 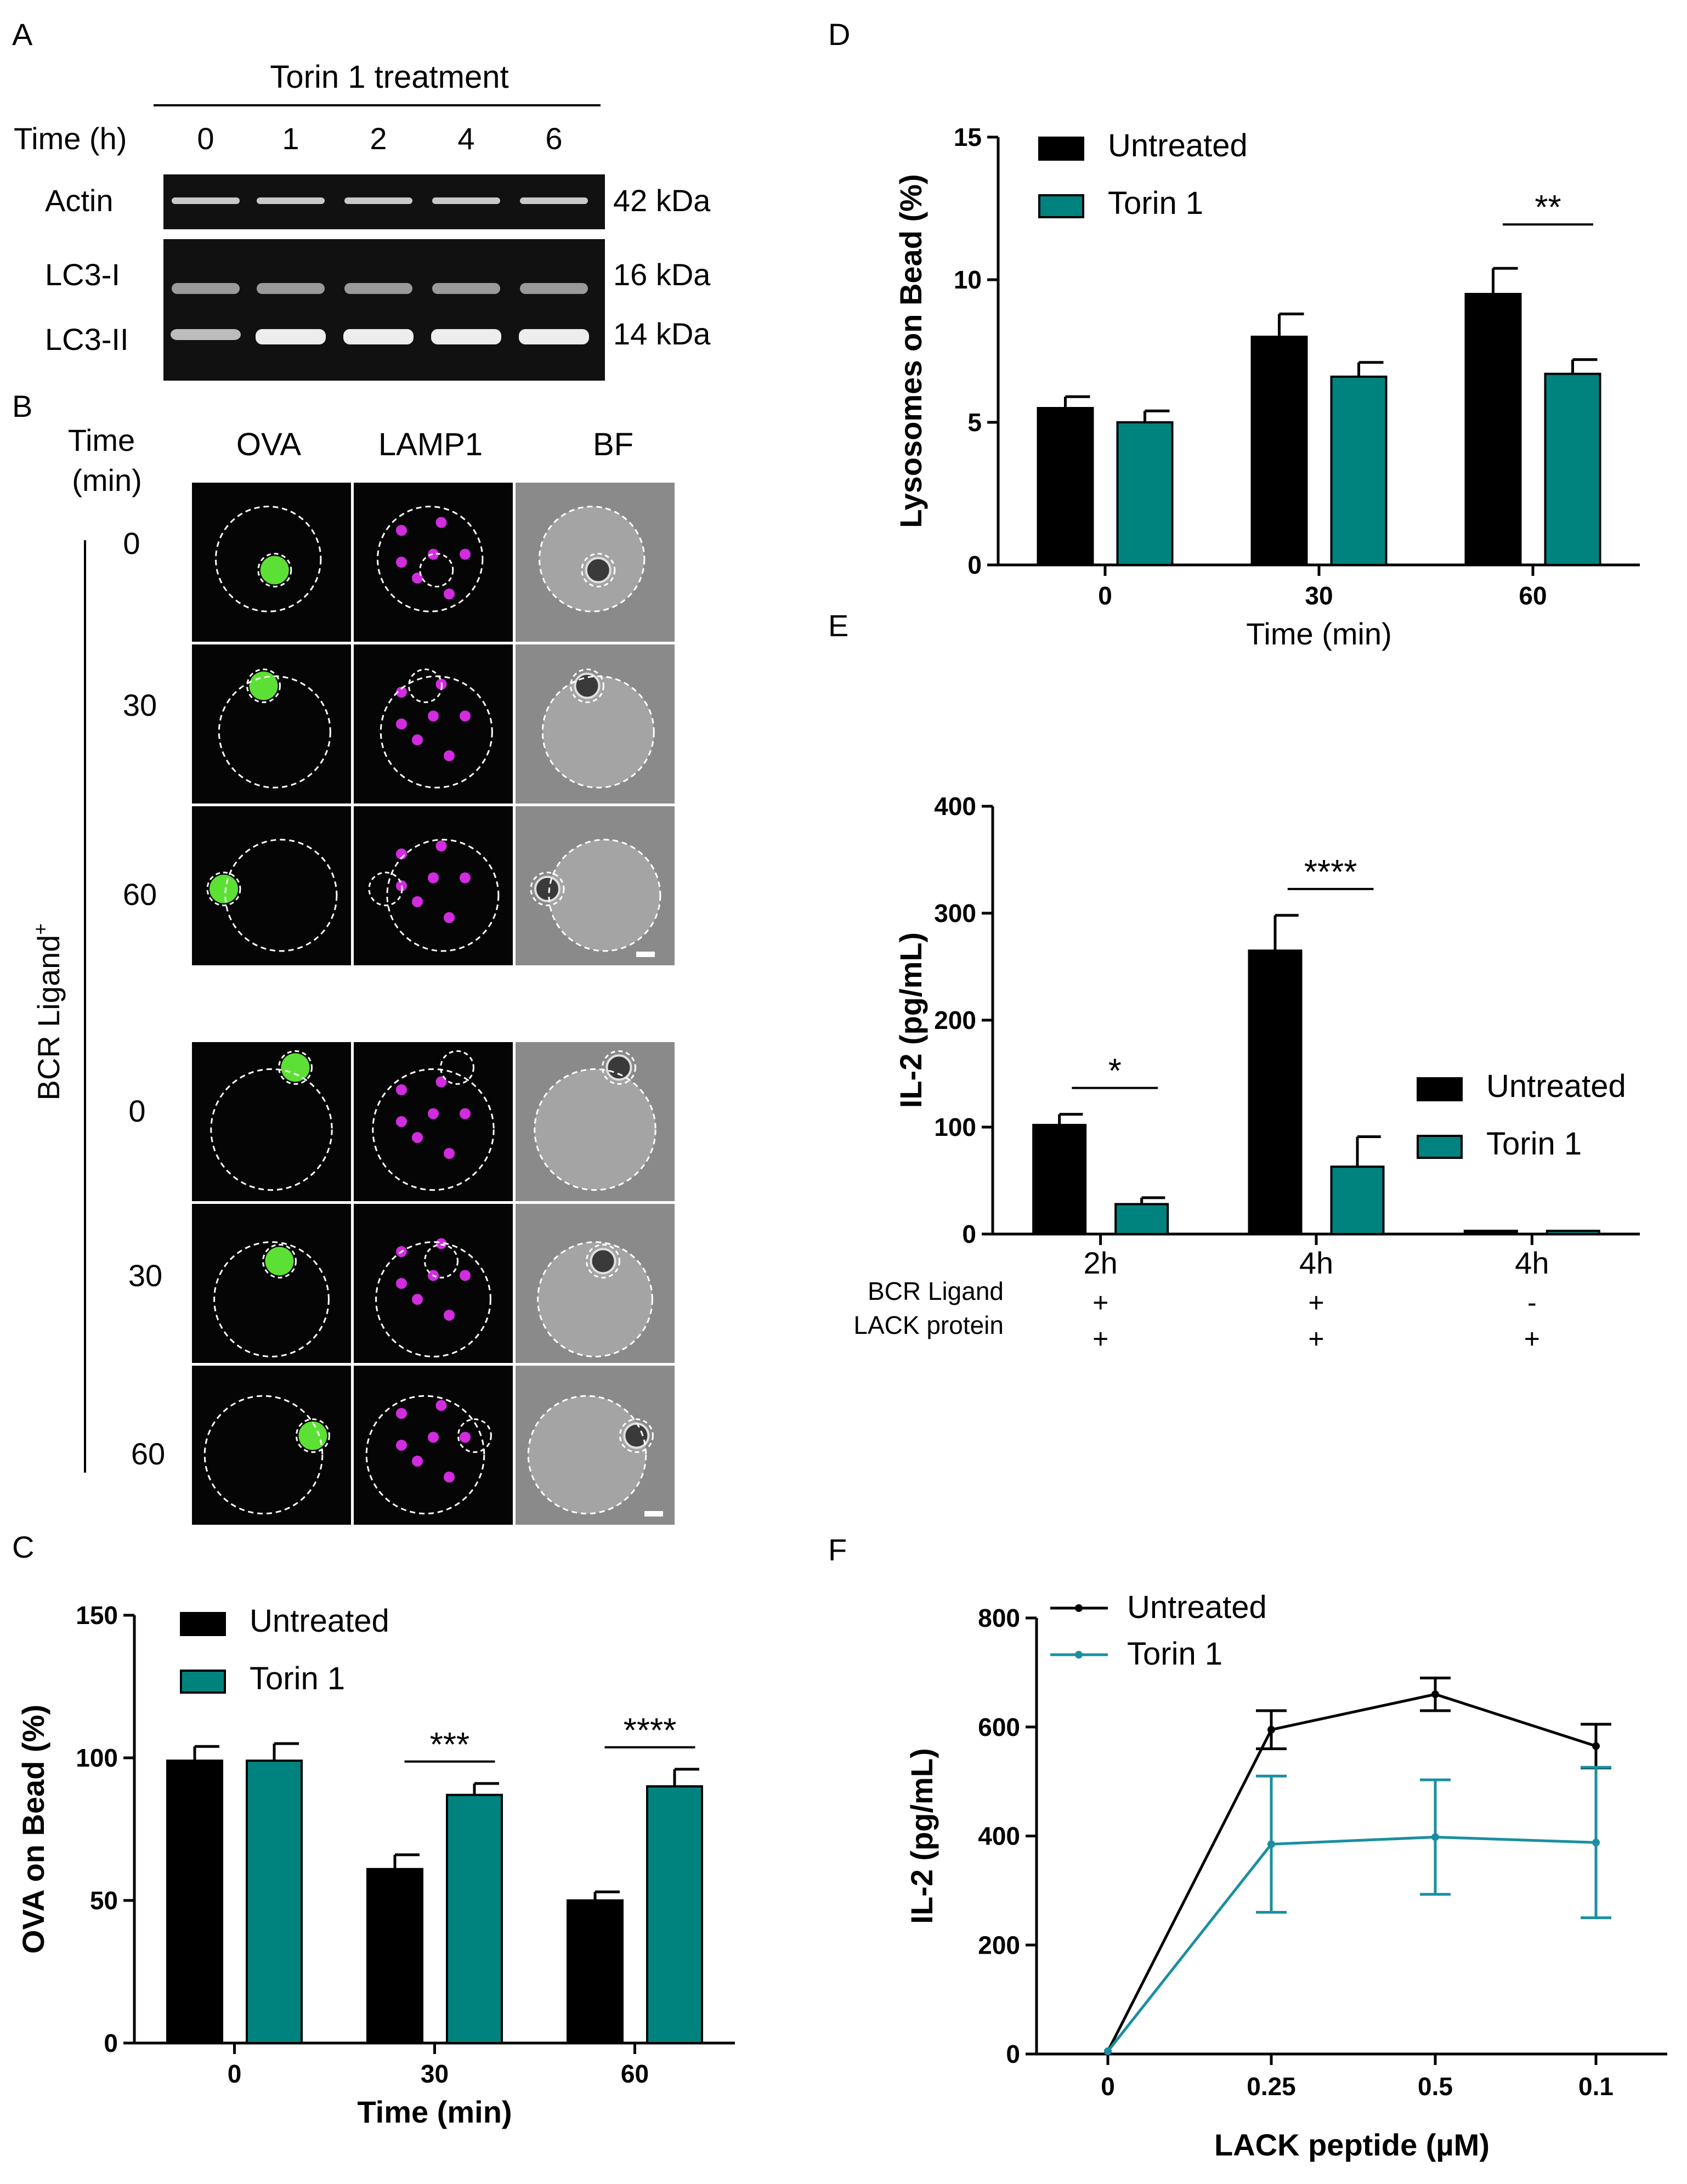 I want to click on significance-stars: **, so click(x=1548, y=208).